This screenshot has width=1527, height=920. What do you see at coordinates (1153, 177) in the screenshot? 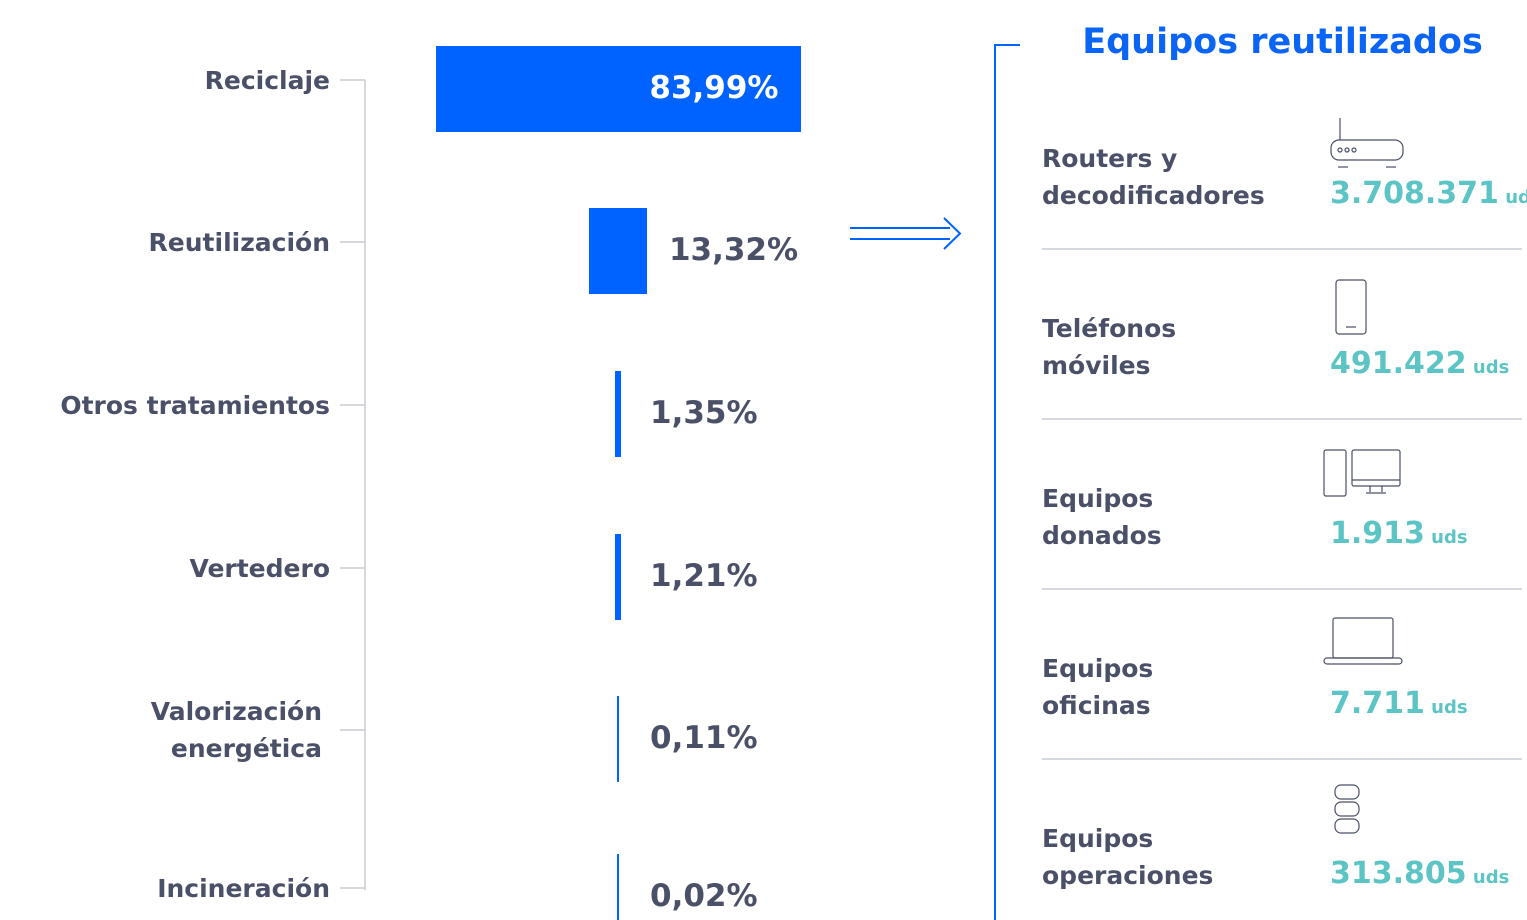
I see `item-name: Routers y decodificadores` at bounding box center [1153, 177].